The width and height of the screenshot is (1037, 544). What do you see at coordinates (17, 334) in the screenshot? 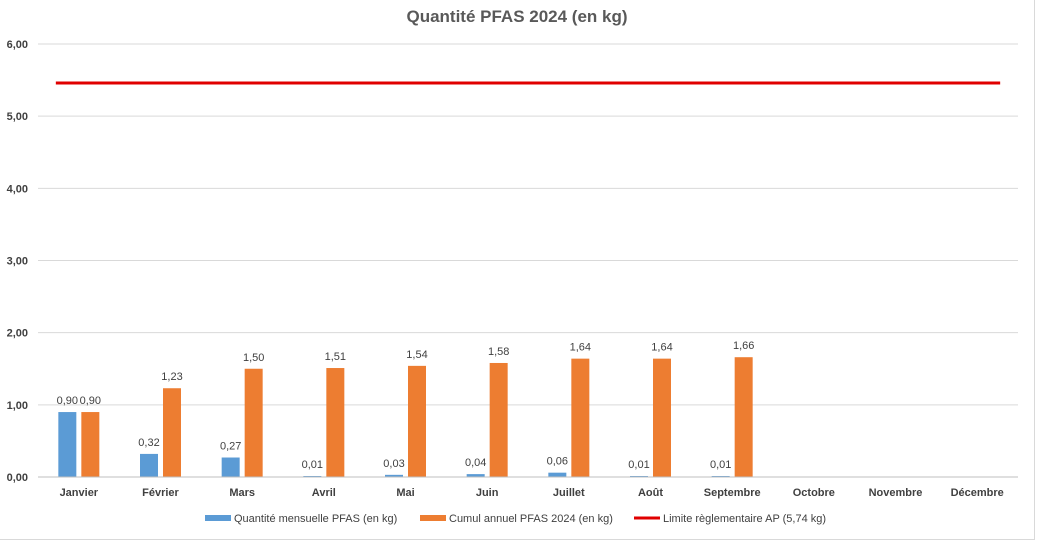
I see `y-tick-label: 2,00` at bounding box center [17, 334].